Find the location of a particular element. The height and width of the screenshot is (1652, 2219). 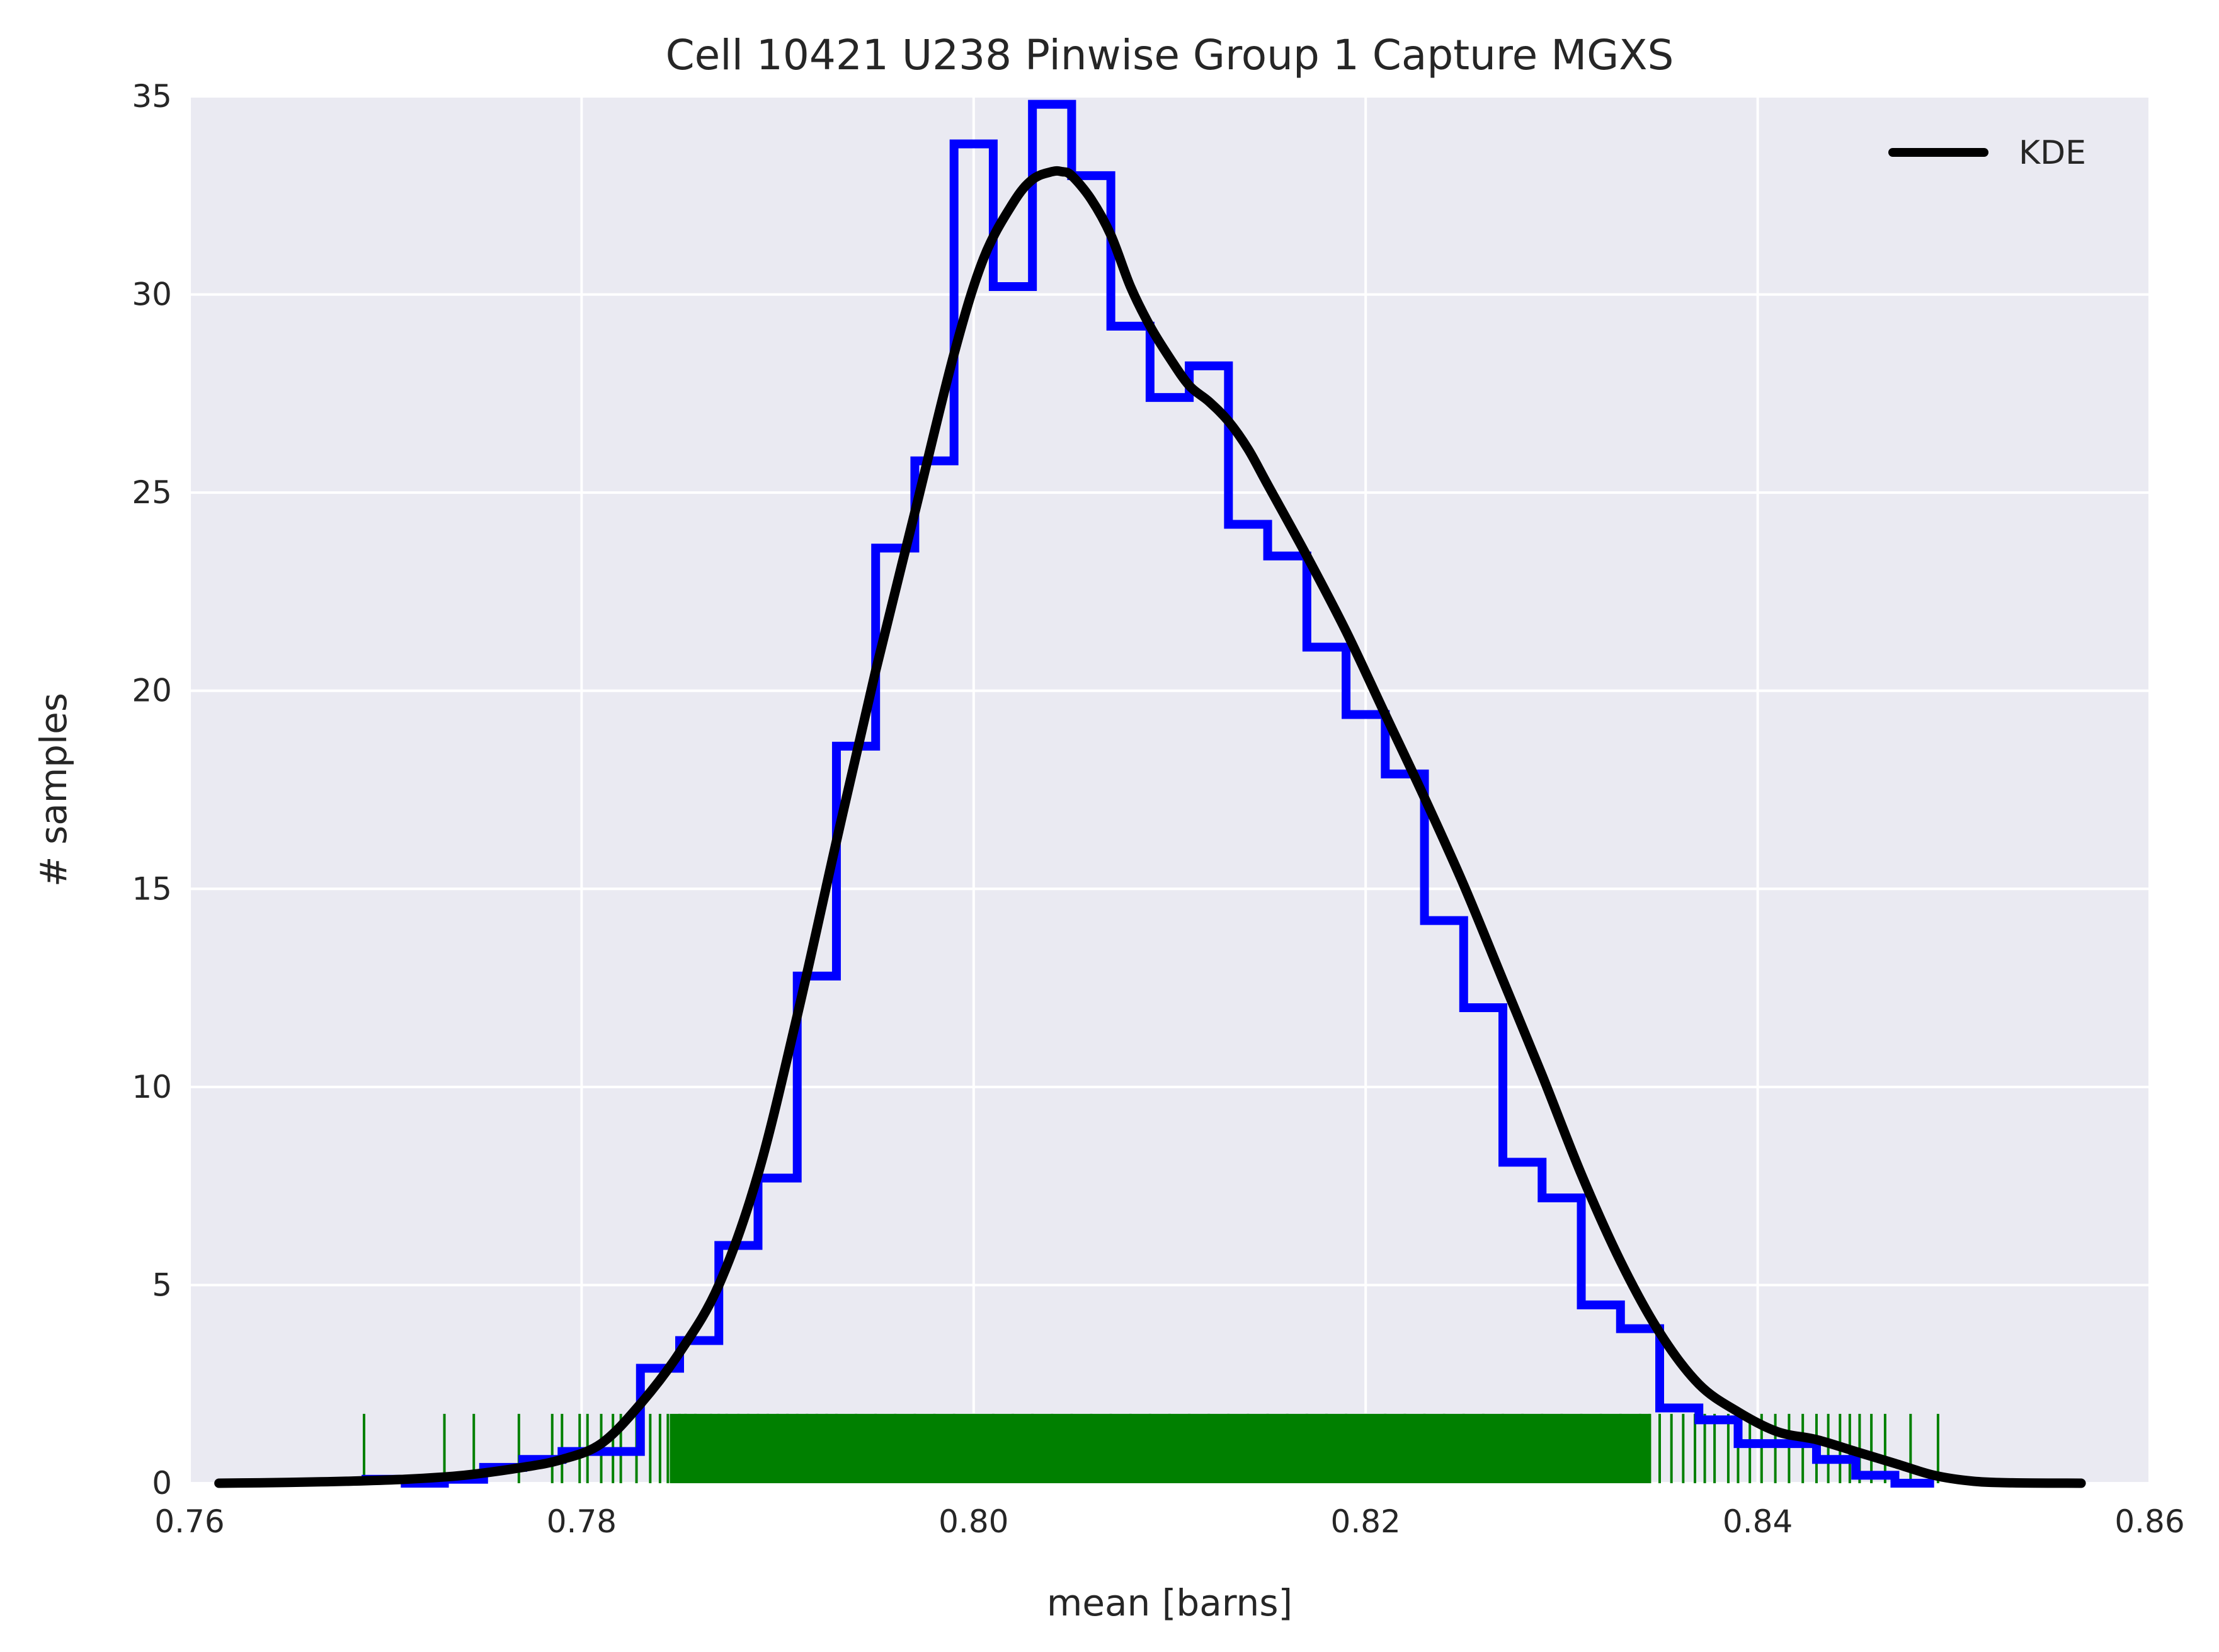

legend-kde-label: KDE is located at coordinates (2052, 153).